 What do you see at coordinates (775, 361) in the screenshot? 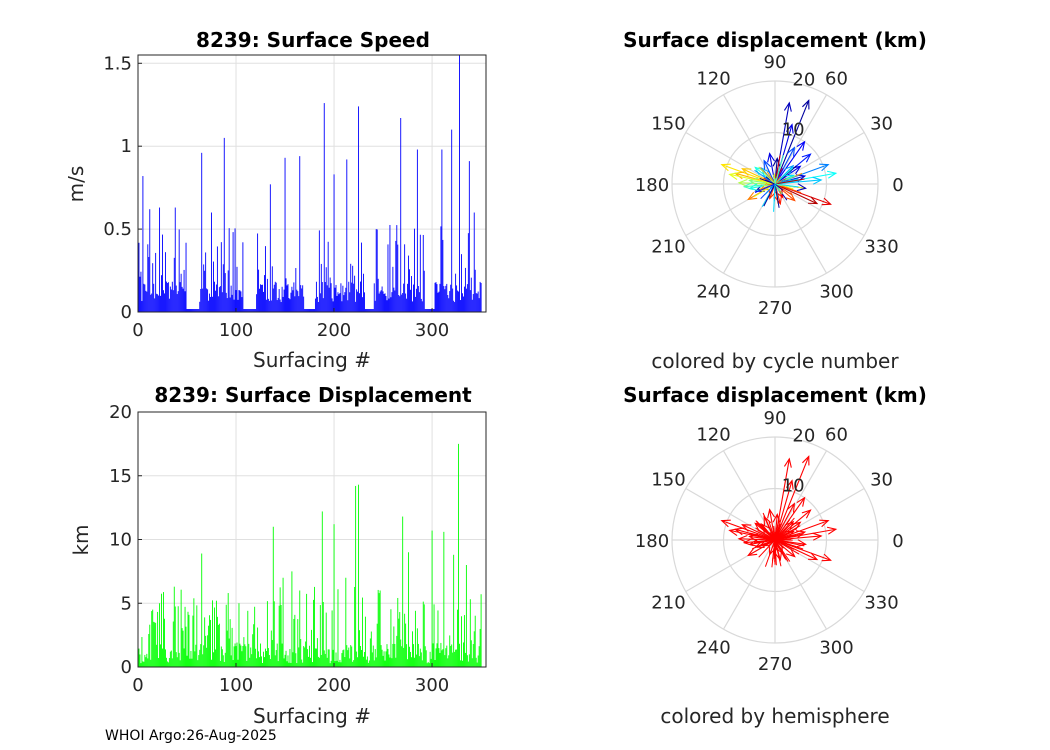
I see `polar-cycle-subtitle: colored by cycle number` at bounding box center [775, 361].